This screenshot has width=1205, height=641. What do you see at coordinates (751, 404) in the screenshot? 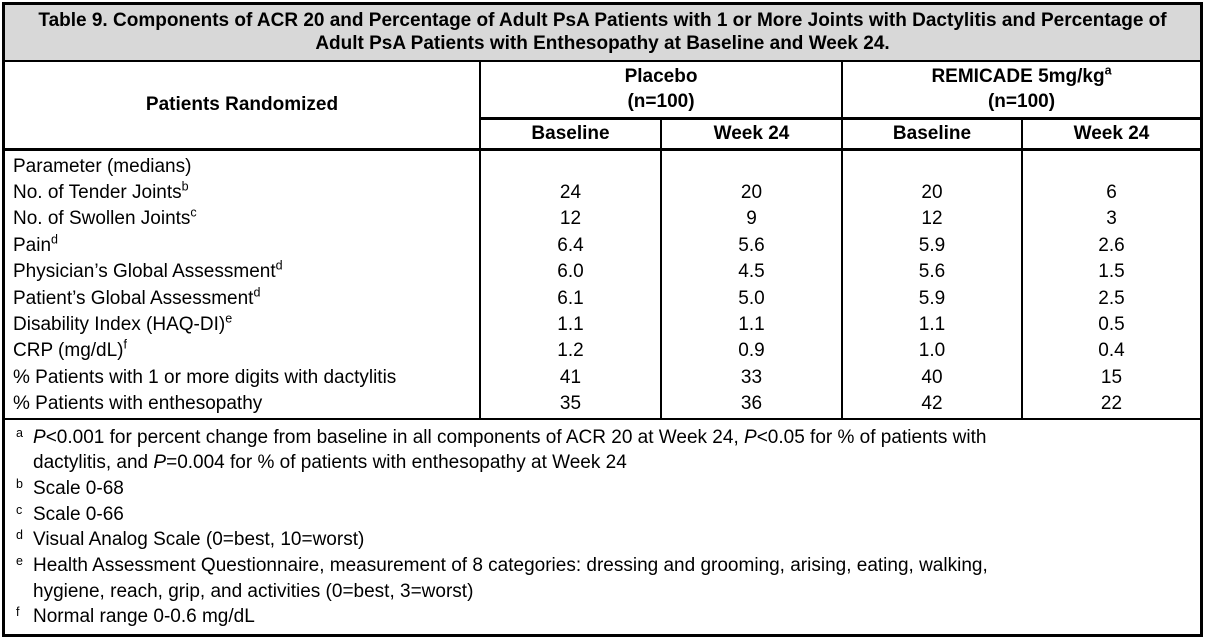
I see `cell: 36` at bounding box center [751, 404].